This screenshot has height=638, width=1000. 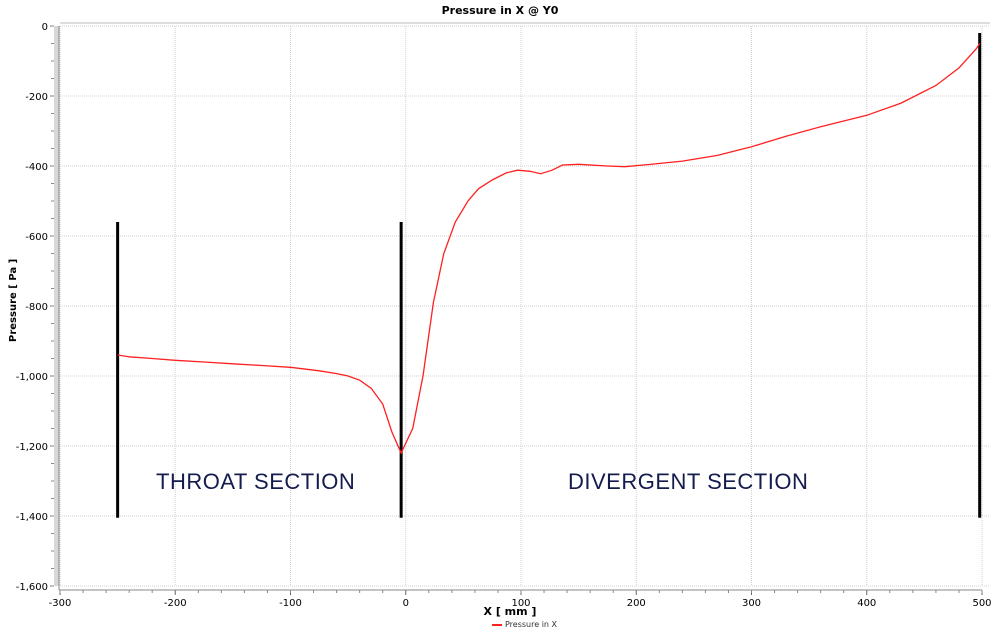 I want to click on y-tick-label: -400, so click(x=36, y=167).